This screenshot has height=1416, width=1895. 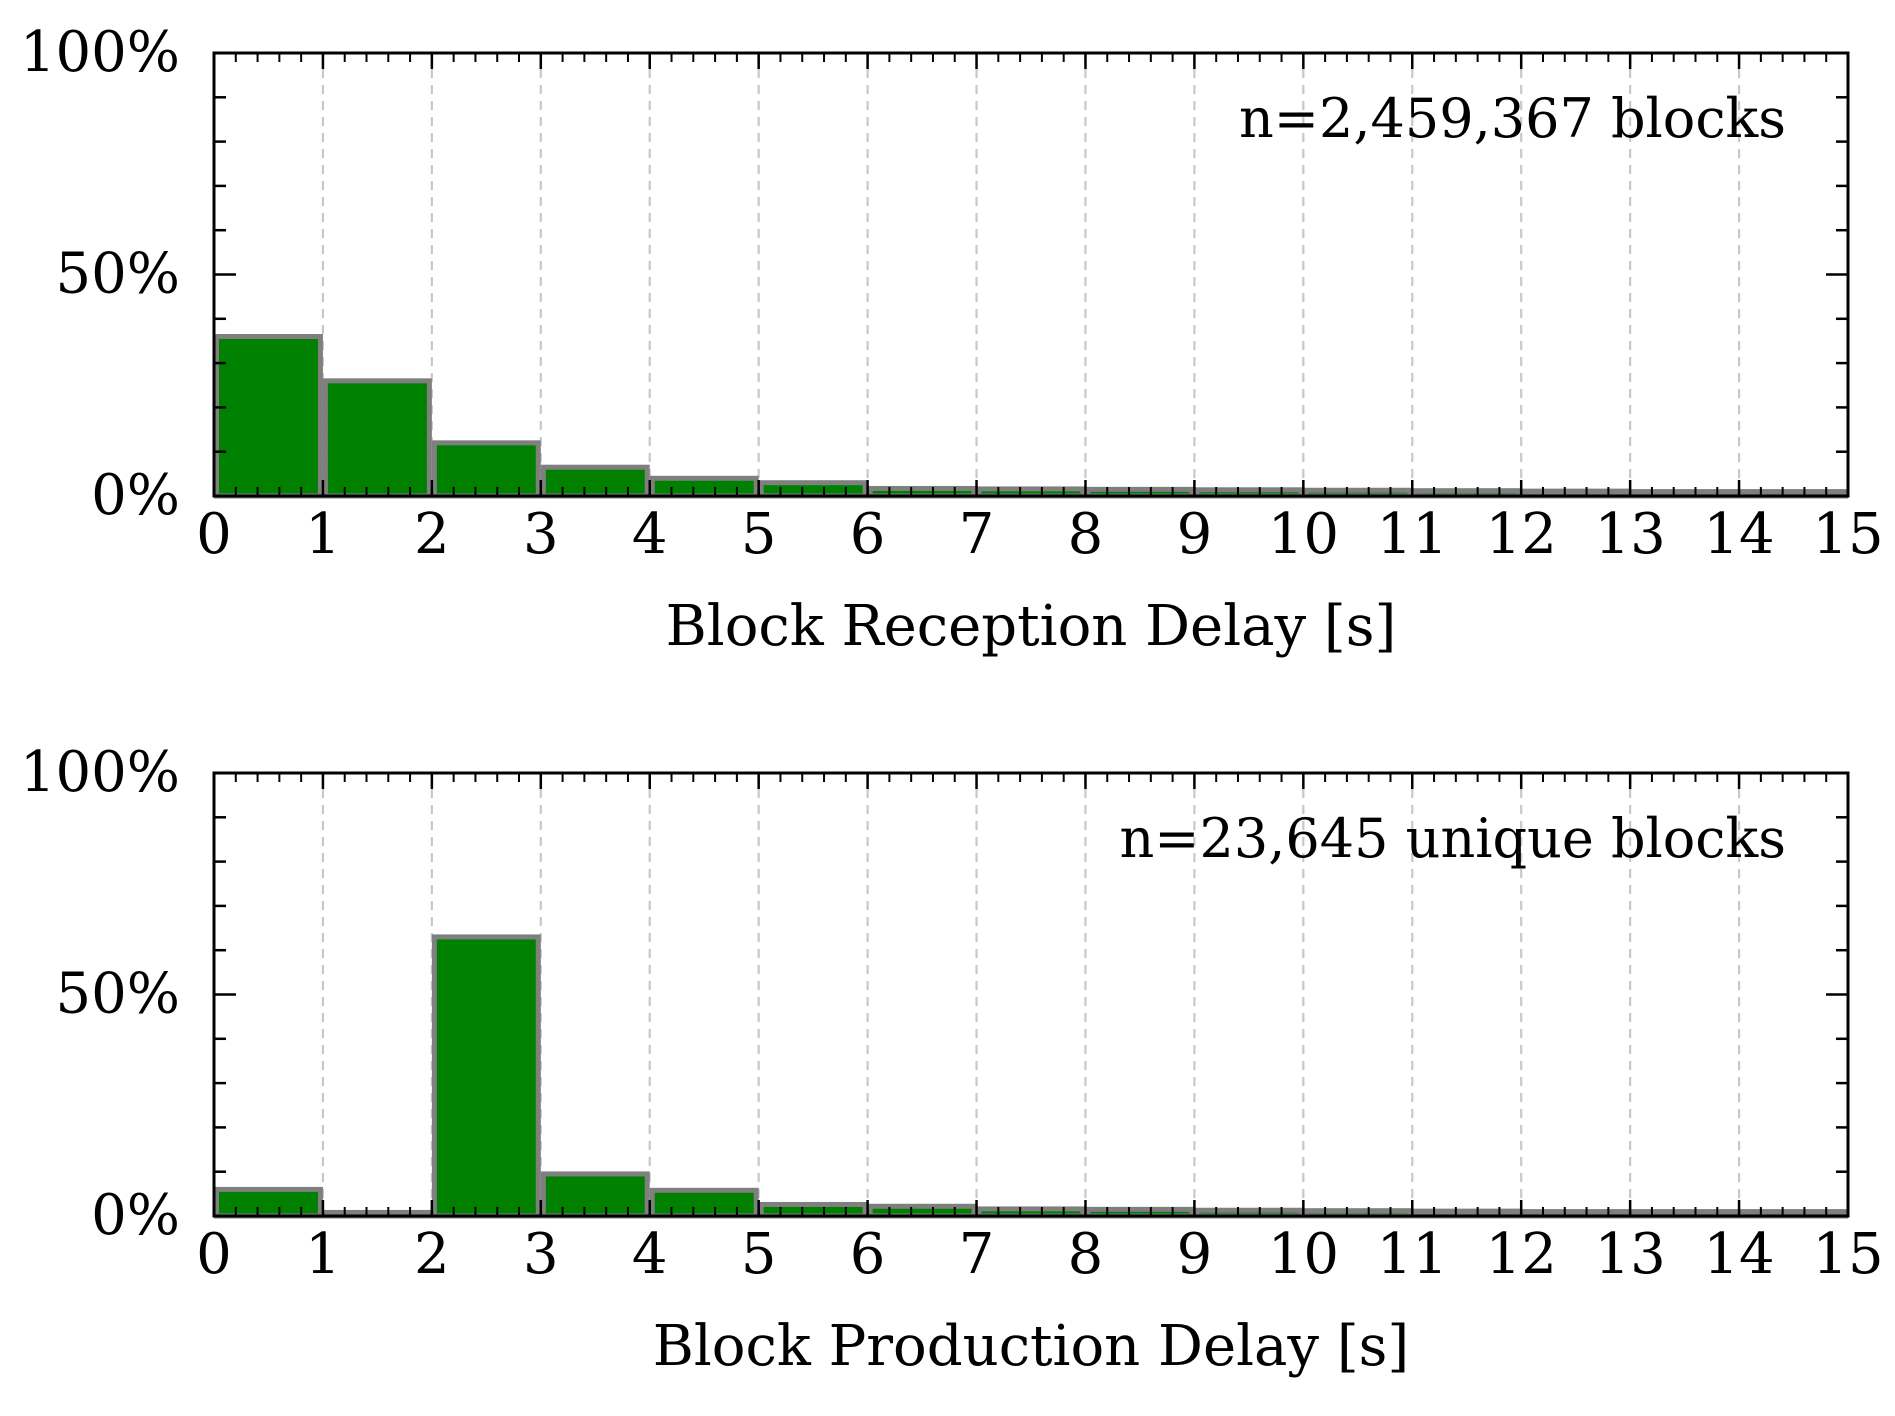 I want to click on x-axis-label: Block Reception Delay [s], so click(x=1031, y=626).